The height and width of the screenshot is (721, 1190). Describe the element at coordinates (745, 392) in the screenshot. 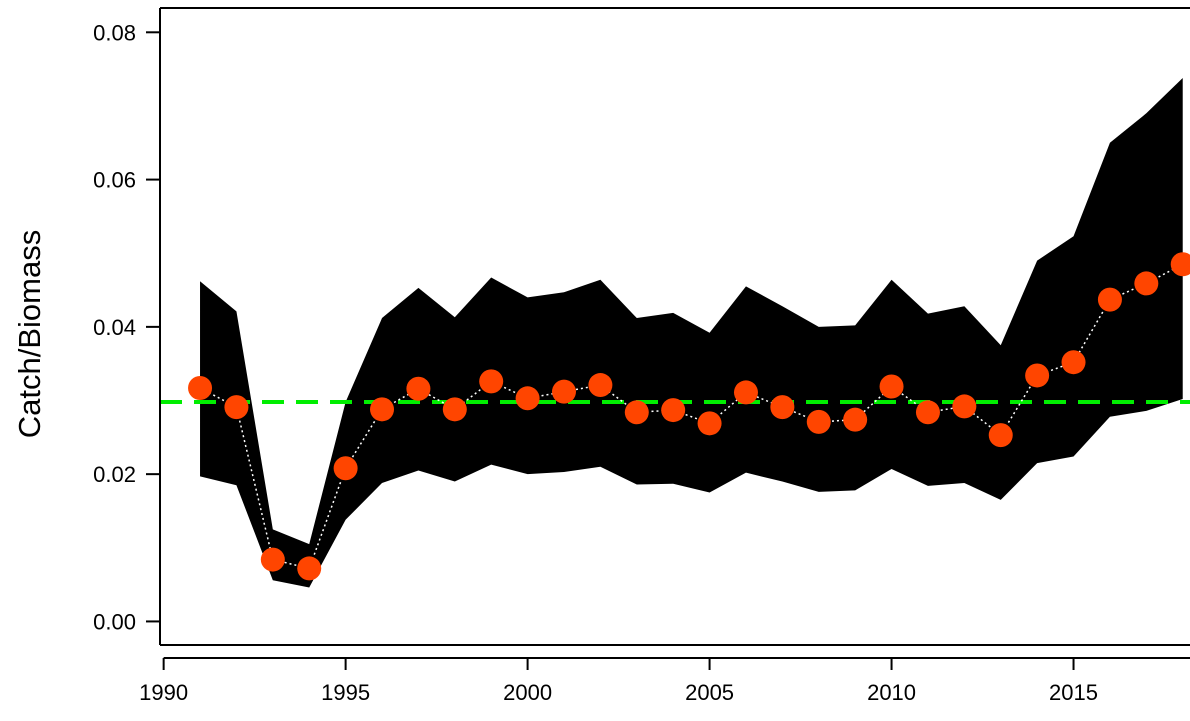

I see `estimate-point-2006` at that location.